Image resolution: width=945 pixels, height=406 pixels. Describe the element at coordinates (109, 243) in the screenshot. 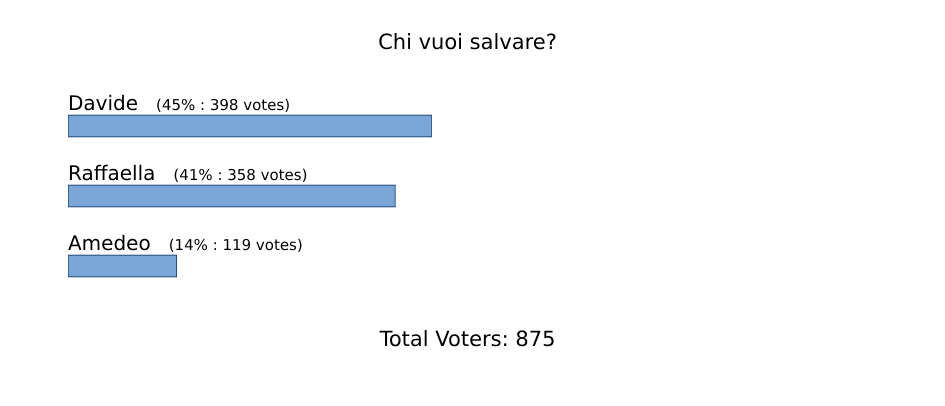

I see `y-tick-label: Amedeo` at that location.